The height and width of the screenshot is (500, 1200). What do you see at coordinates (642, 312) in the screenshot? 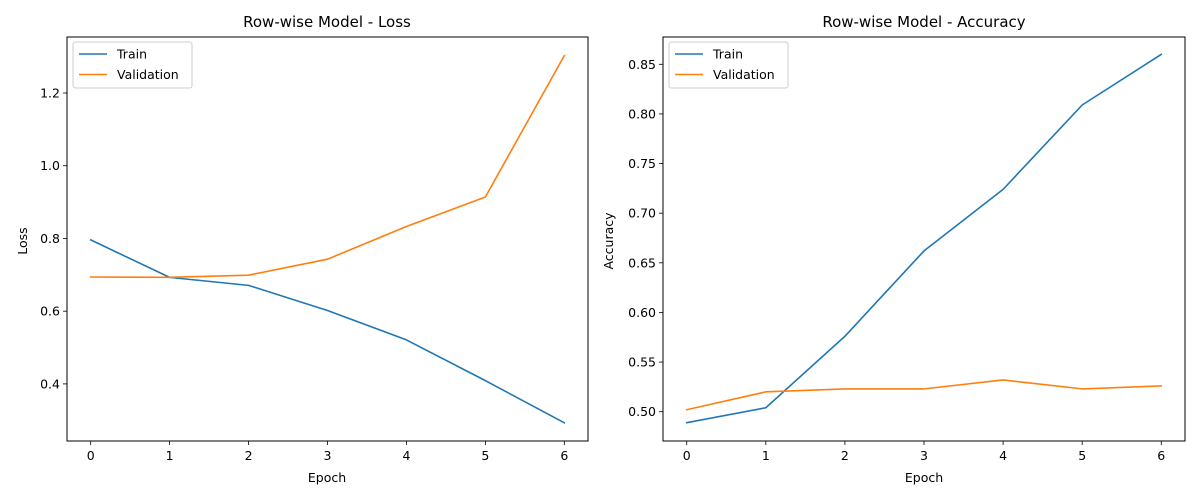
I see `y-tick-label: 0.60` at bounding box center [642, 312].